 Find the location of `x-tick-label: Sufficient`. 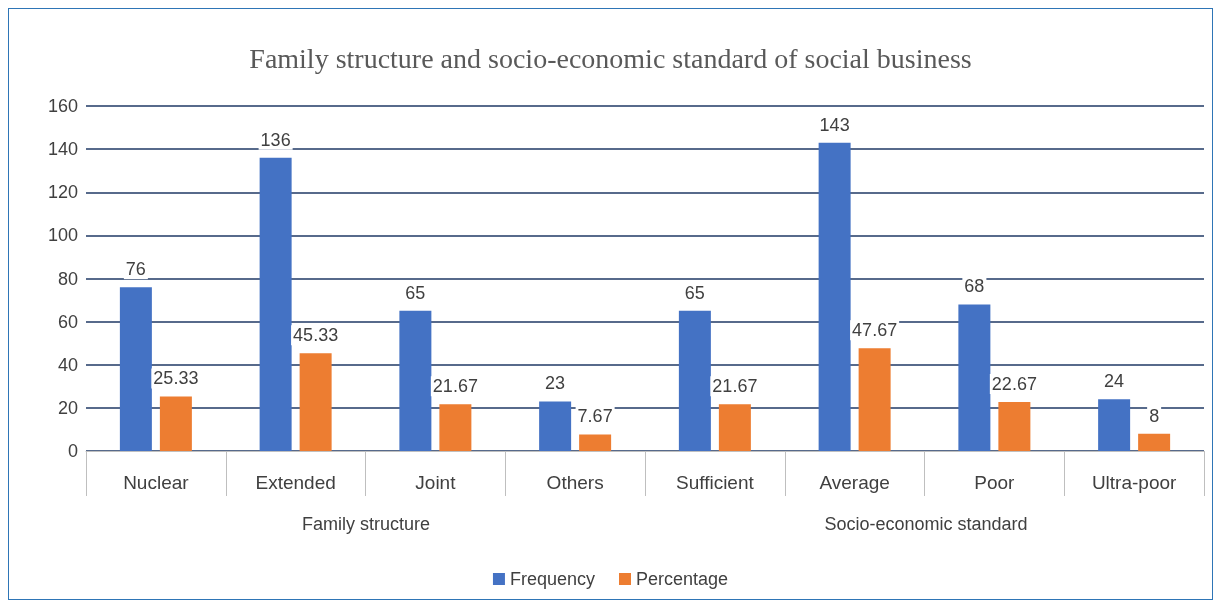

x-tick-label: Sufficient is located at coordinates (715, 482).